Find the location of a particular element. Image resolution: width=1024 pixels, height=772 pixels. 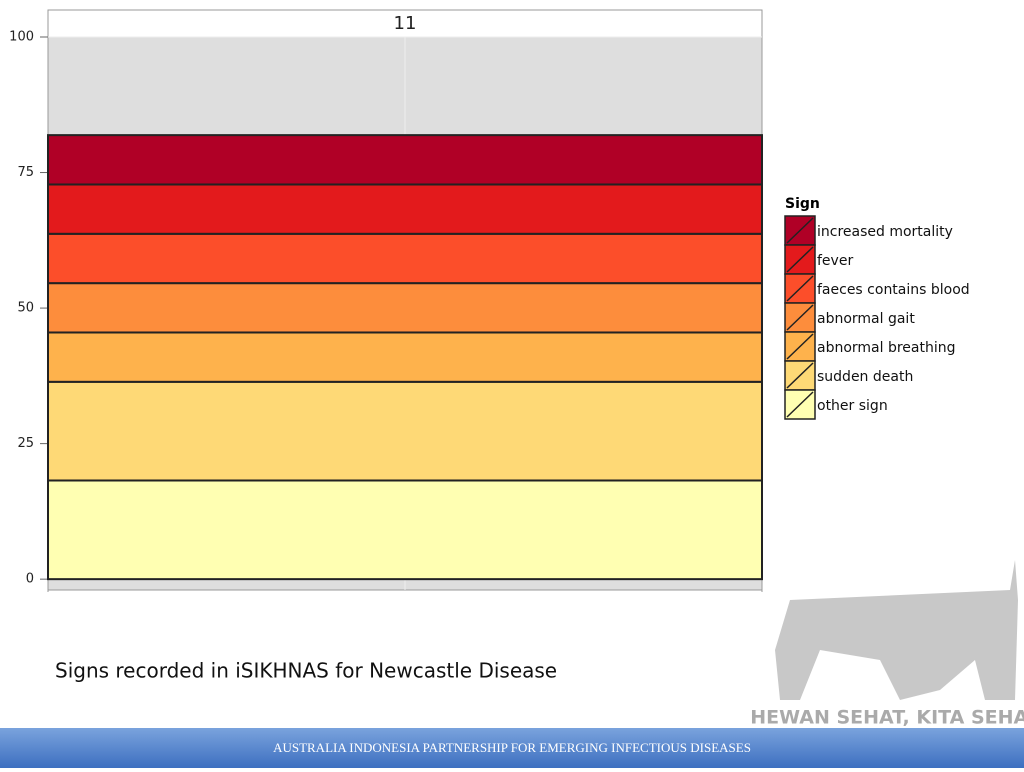

legend-title: Sign is located at coordinates (802, 204).